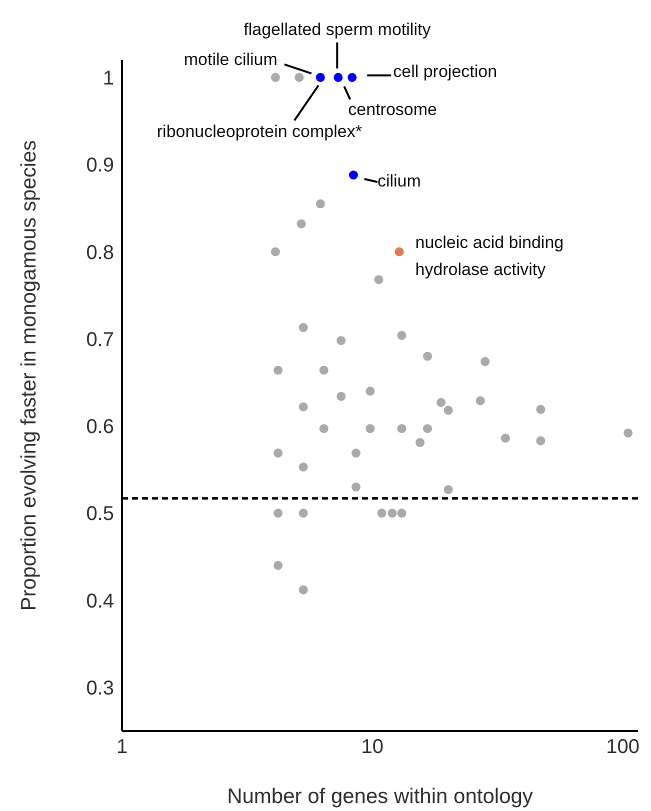 Image resolution: width=651 pixels, height=811 pixels. What do you see at coordinates (100, 601) in the screenshot?
I see `y-tick-label: 0.4` at bounding box center [100, 601].